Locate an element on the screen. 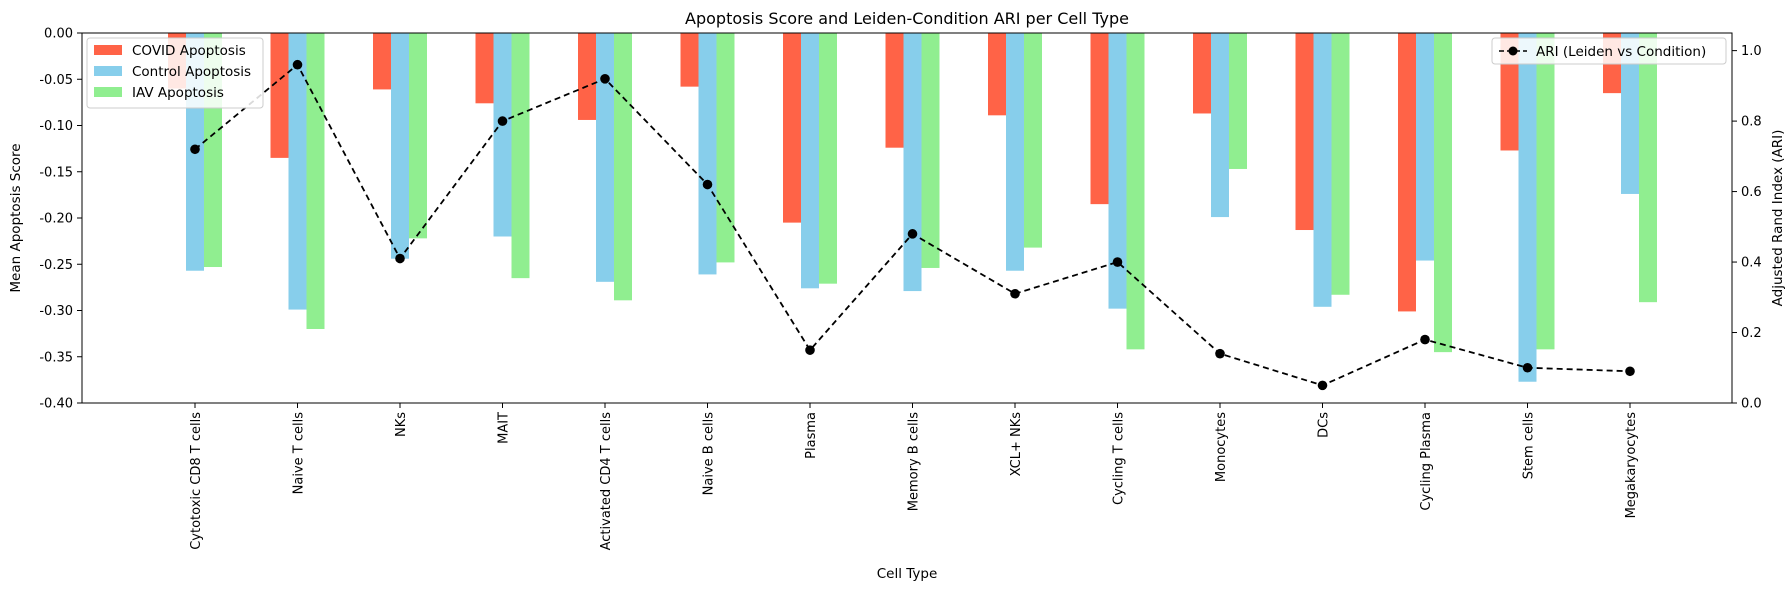  x-tick-label: Cycling T cells is located at coordinates (1119, 458).